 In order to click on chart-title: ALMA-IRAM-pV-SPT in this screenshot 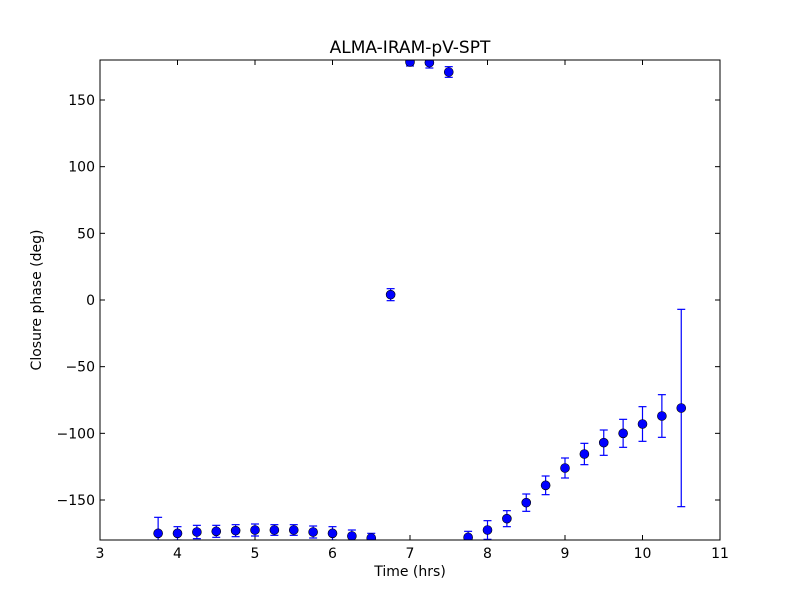, I will do `click(410, 48)`.